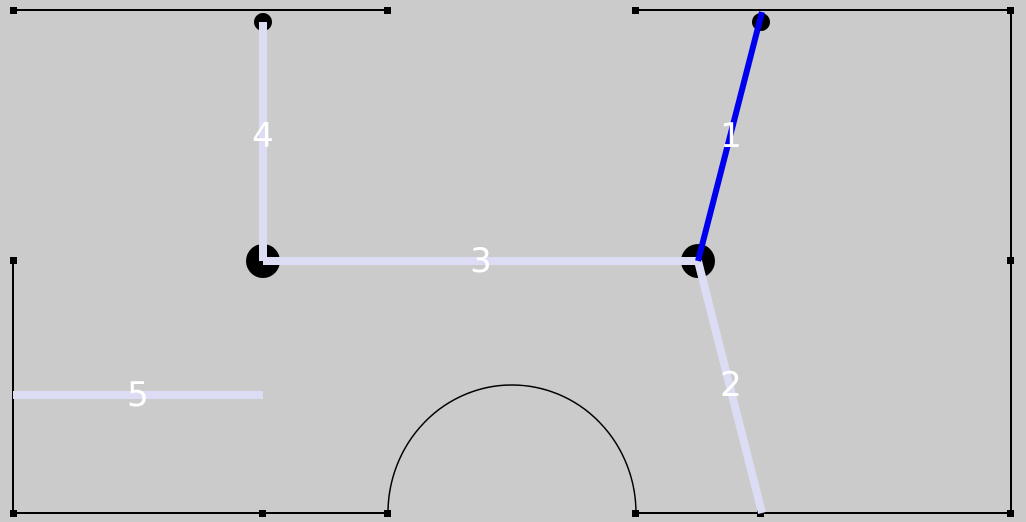 The width and height of the screenshot is (1026, 522). Describe the element at coordinates (138, 395) in the screenshot. I see `segment-label-5: 5` at that location.